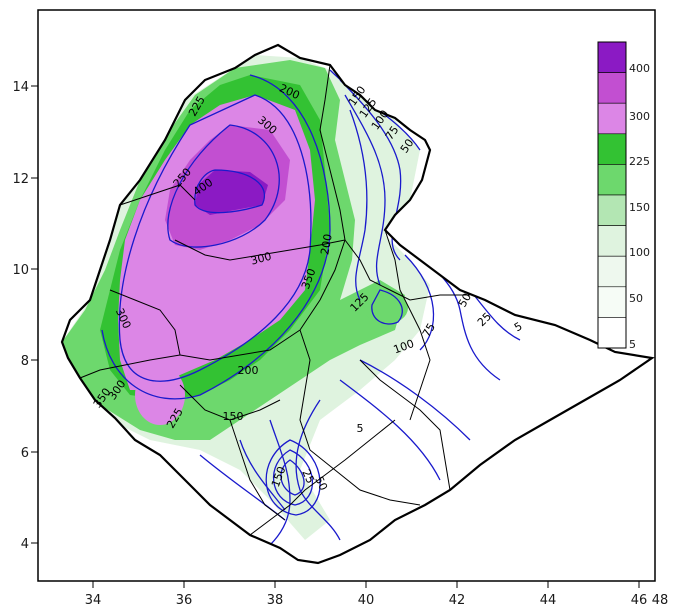 The height and width of the screenshot is (613, 674). I want to click on x-tick-label: 34, so click(93, 600).